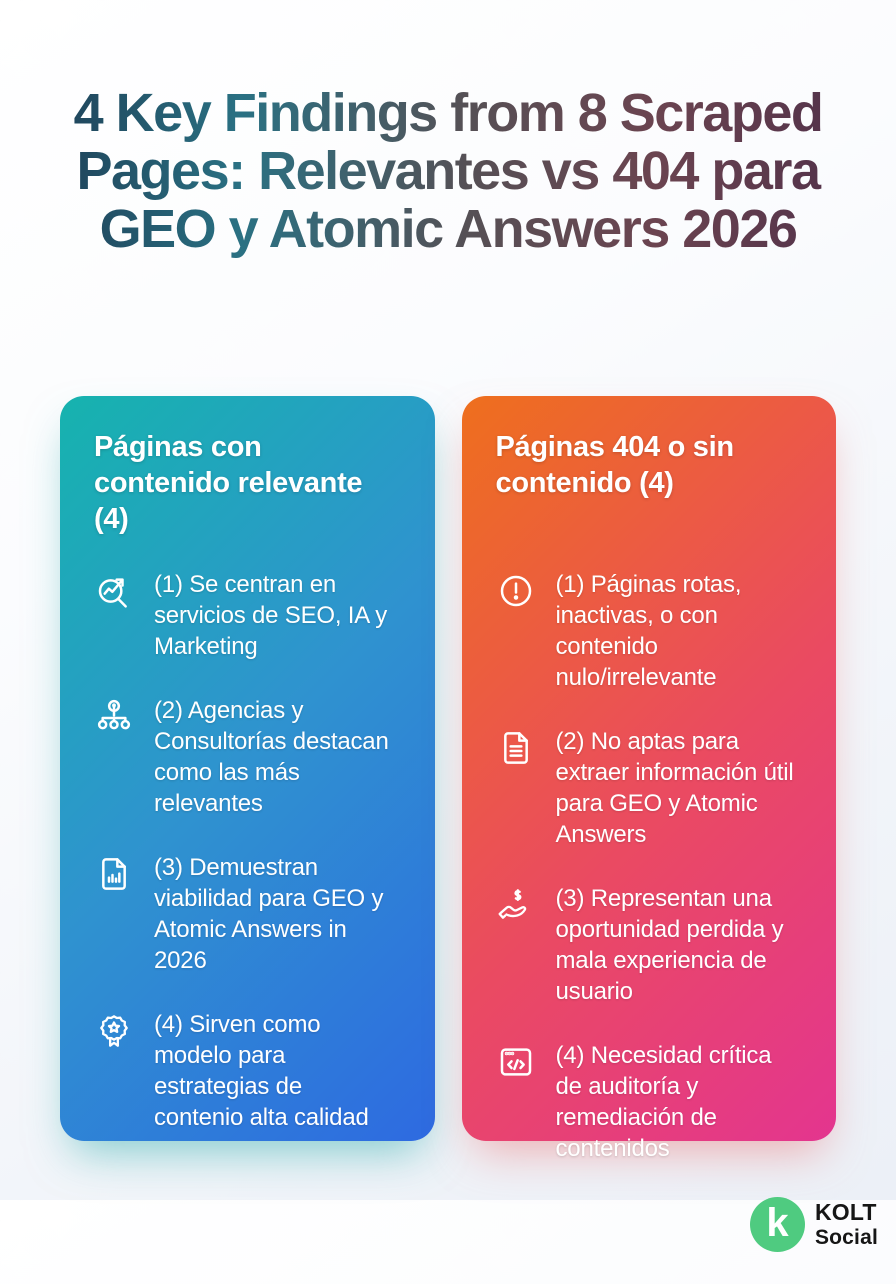 The width and height of the screenshot is (896, 1284). I want to click on page-title-line: GEO y Atomic Answers 2026, so click(448, 229).